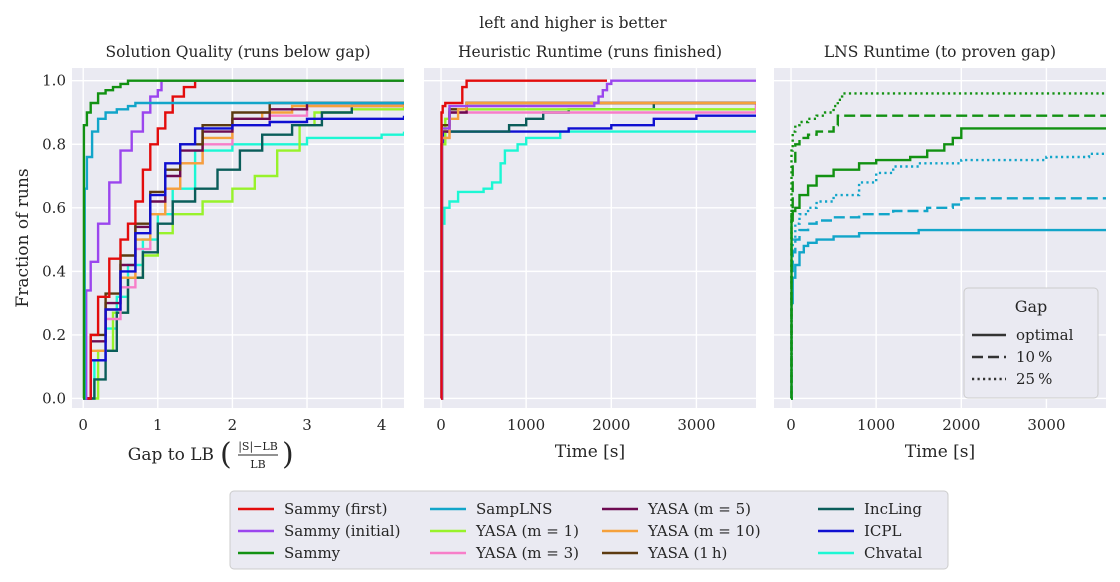 This screenshot has height=582, width=1120. What do you see at coordinates (940, 52) in the screenshot?
I see `panel-title: LNS Runtime (to proven gap)` at bounding box center [940, 52].